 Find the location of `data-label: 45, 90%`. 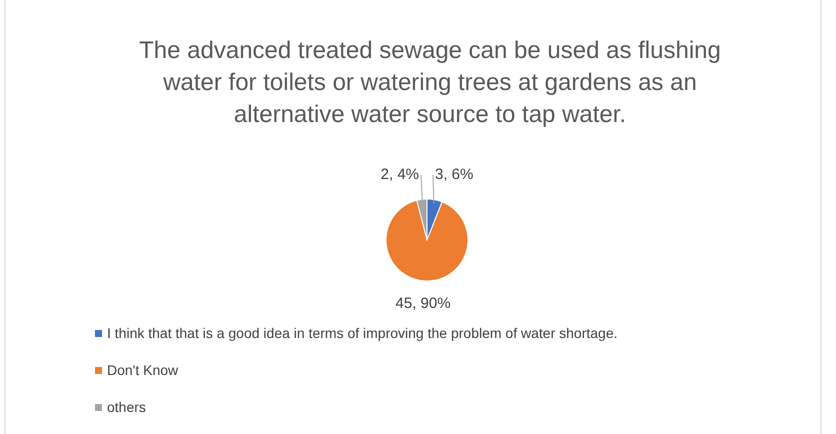

data-label: 45, 90% is located at coordinates (423, 303).